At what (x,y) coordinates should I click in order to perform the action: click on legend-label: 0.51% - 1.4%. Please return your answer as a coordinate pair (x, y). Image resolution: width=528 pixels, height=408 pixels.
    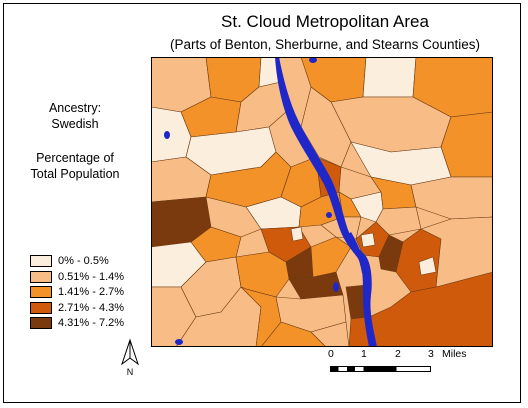
    Looking at the image, I should click on (91, 276).